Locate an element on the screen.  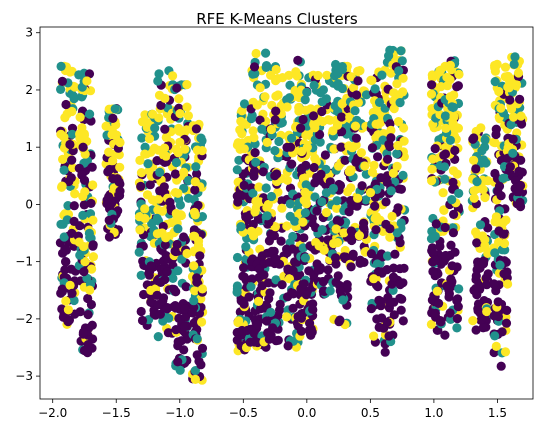
x-tick-label: 1.5 is located at coordinates (497, 413).